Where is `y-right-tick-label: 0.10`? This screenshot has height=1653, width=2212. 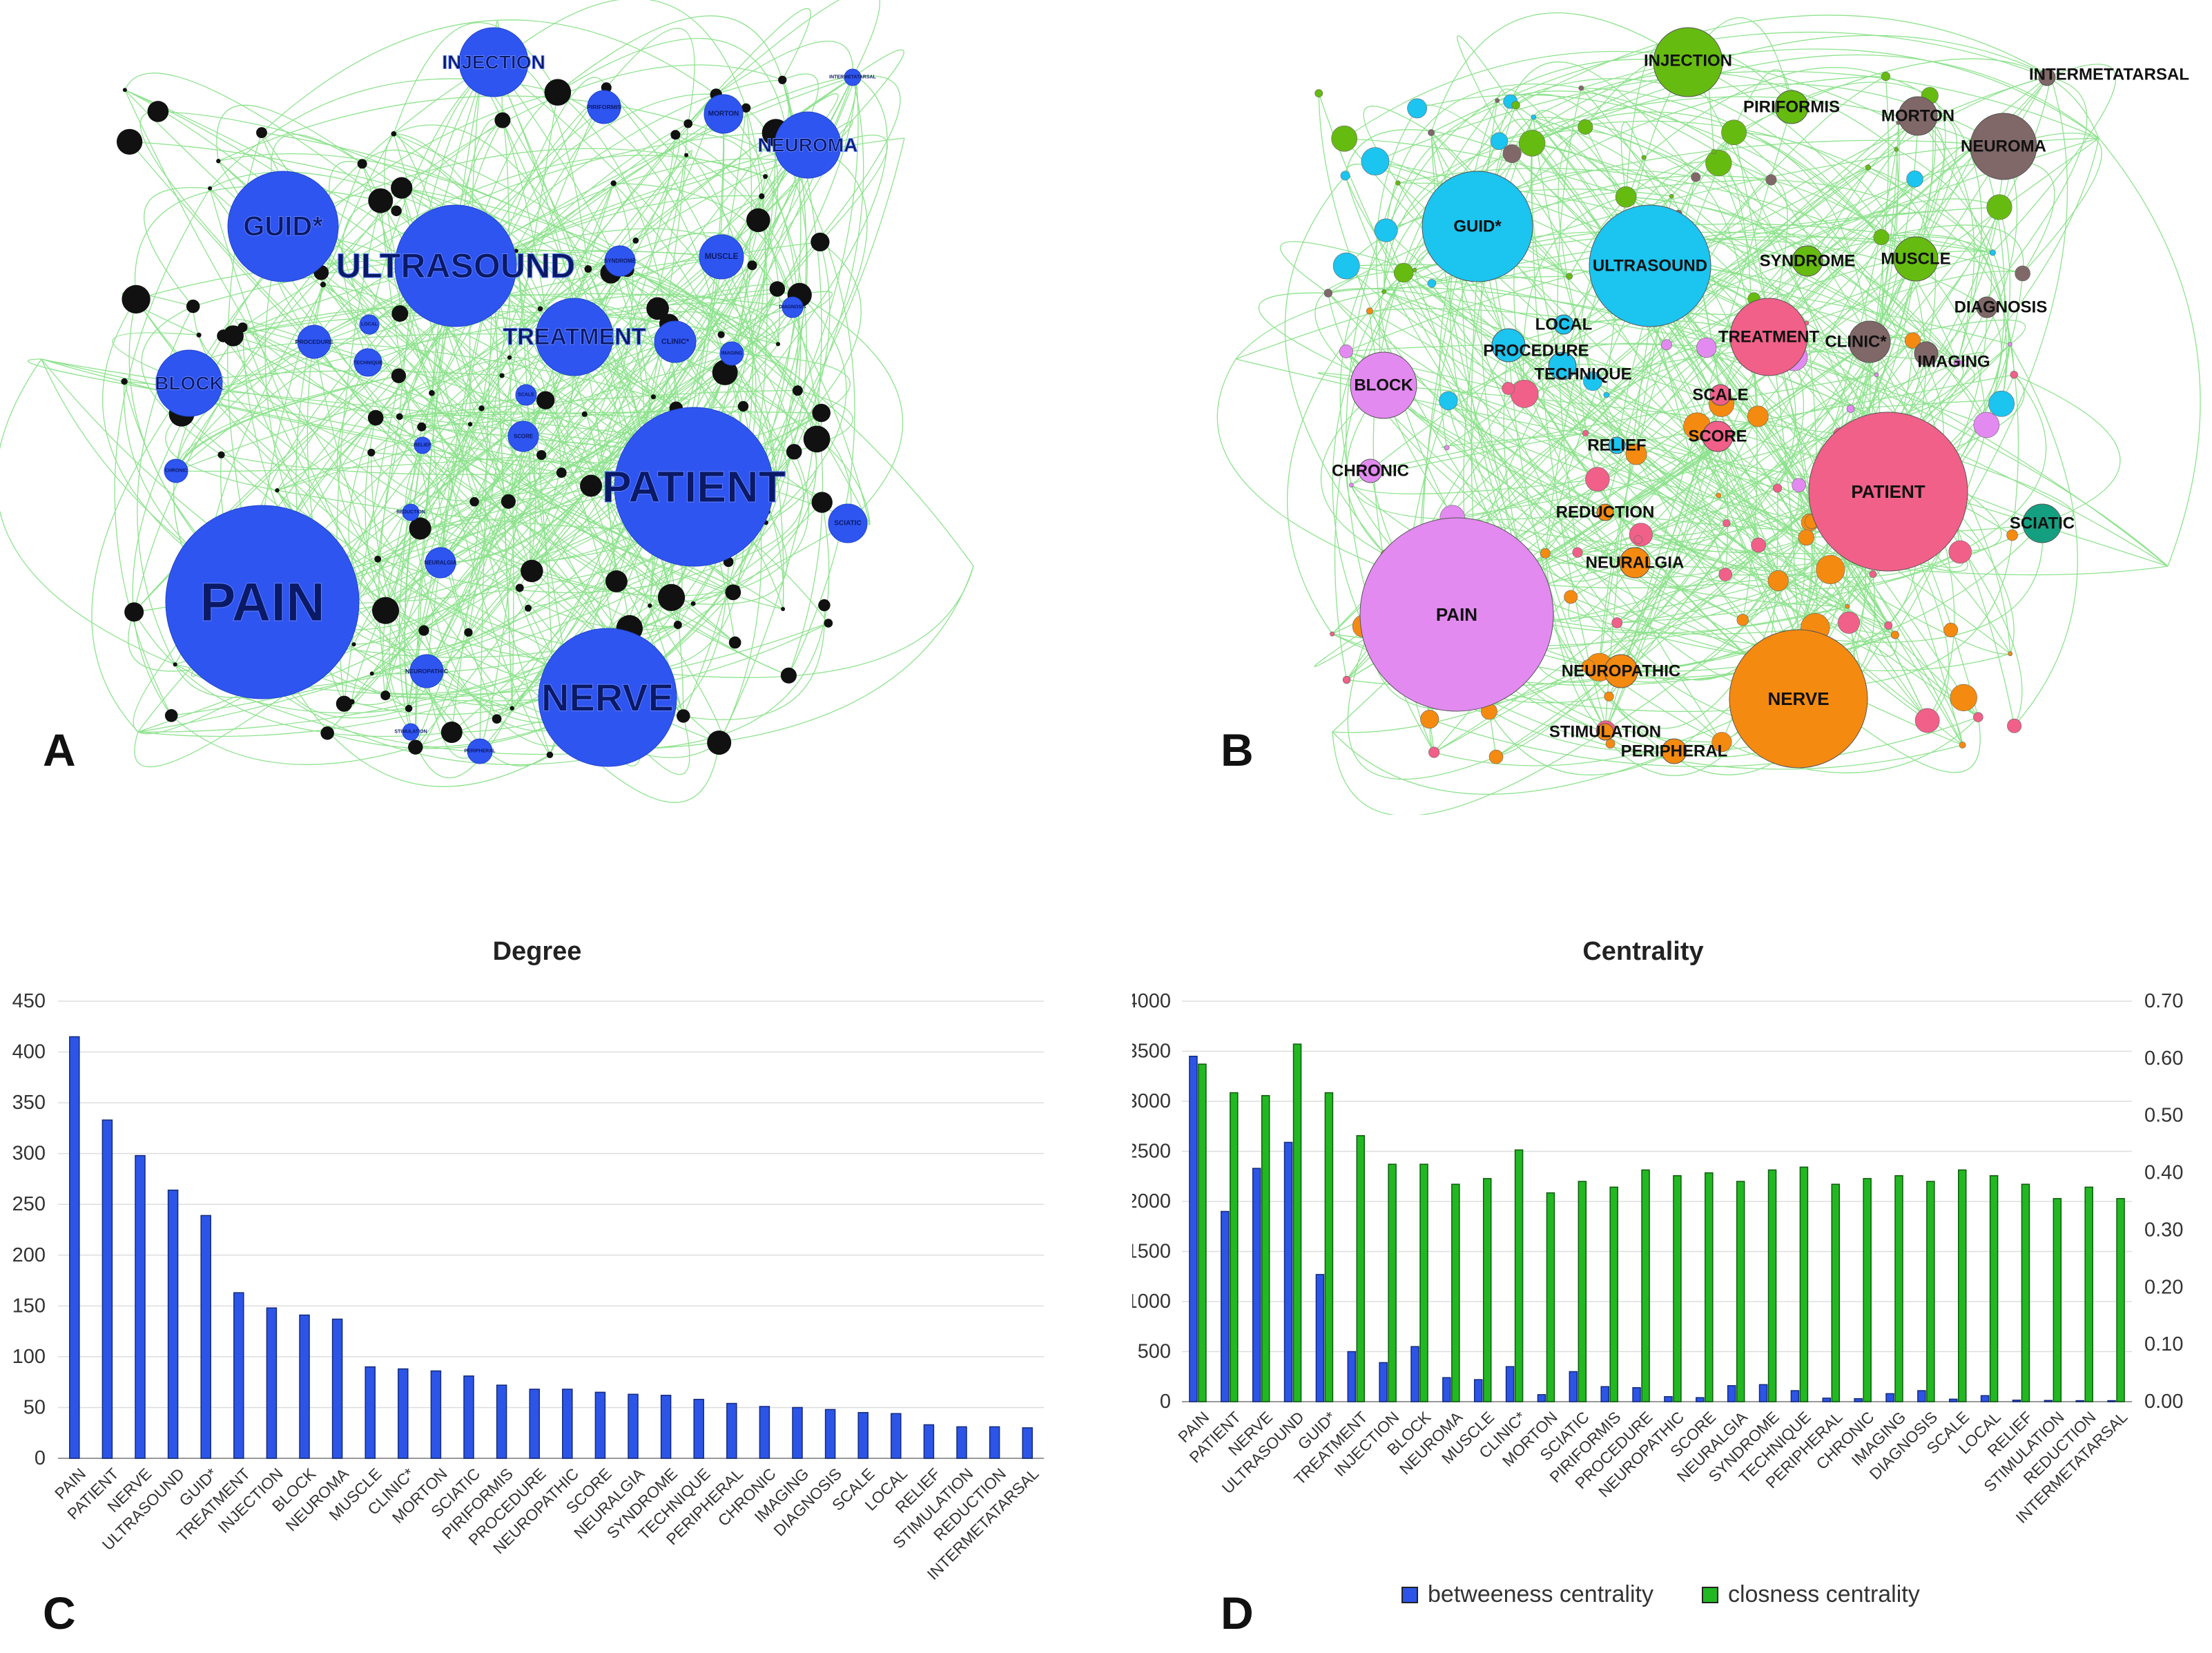 y-right-tick-label: 0.10 is located at coordinates (2163, 1344).